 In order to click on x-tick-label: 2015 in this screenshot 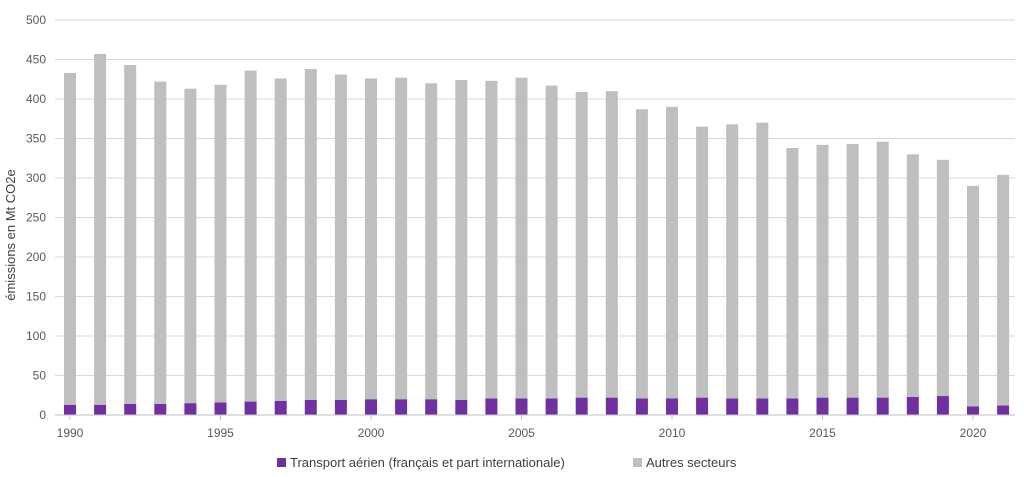, I will do `click(822, 433)`.